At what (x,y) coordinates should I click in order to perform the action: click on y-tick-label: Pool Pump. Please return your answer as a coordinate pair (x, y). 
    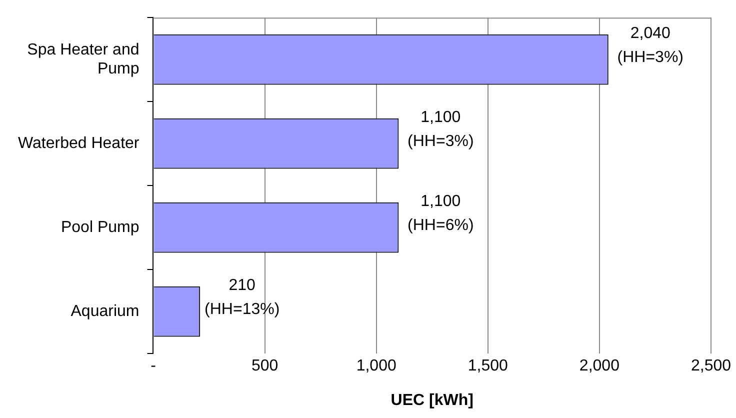
    Looking at the image, I should click on (100, 227).